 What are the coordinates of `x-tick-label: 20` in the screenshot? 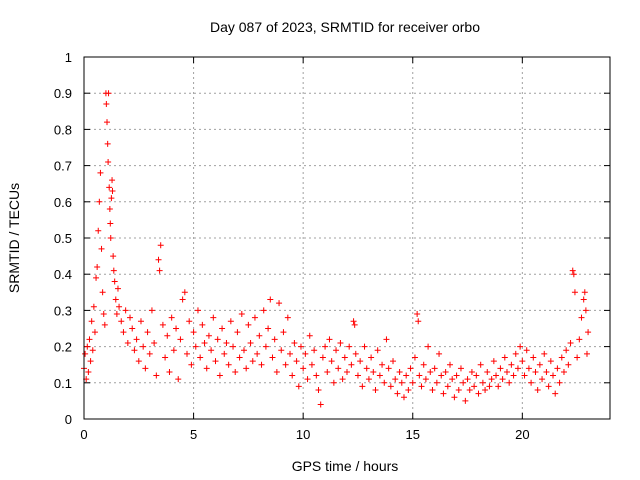 It's located at (522, 434).